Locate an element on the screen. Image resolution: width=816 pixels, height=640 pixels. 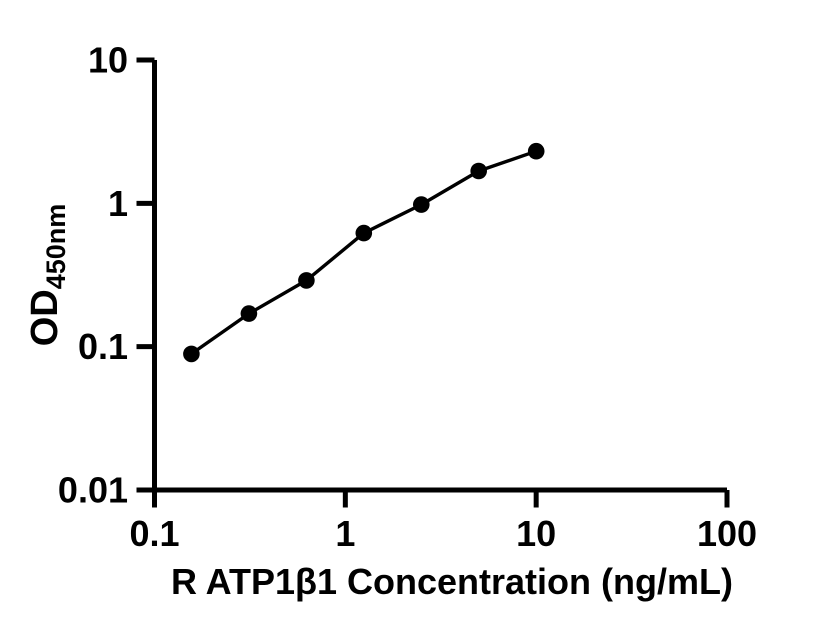
x-axis-title: R ATP1β1 Concentration (ng/mL) is located at coordinates (452, 581).